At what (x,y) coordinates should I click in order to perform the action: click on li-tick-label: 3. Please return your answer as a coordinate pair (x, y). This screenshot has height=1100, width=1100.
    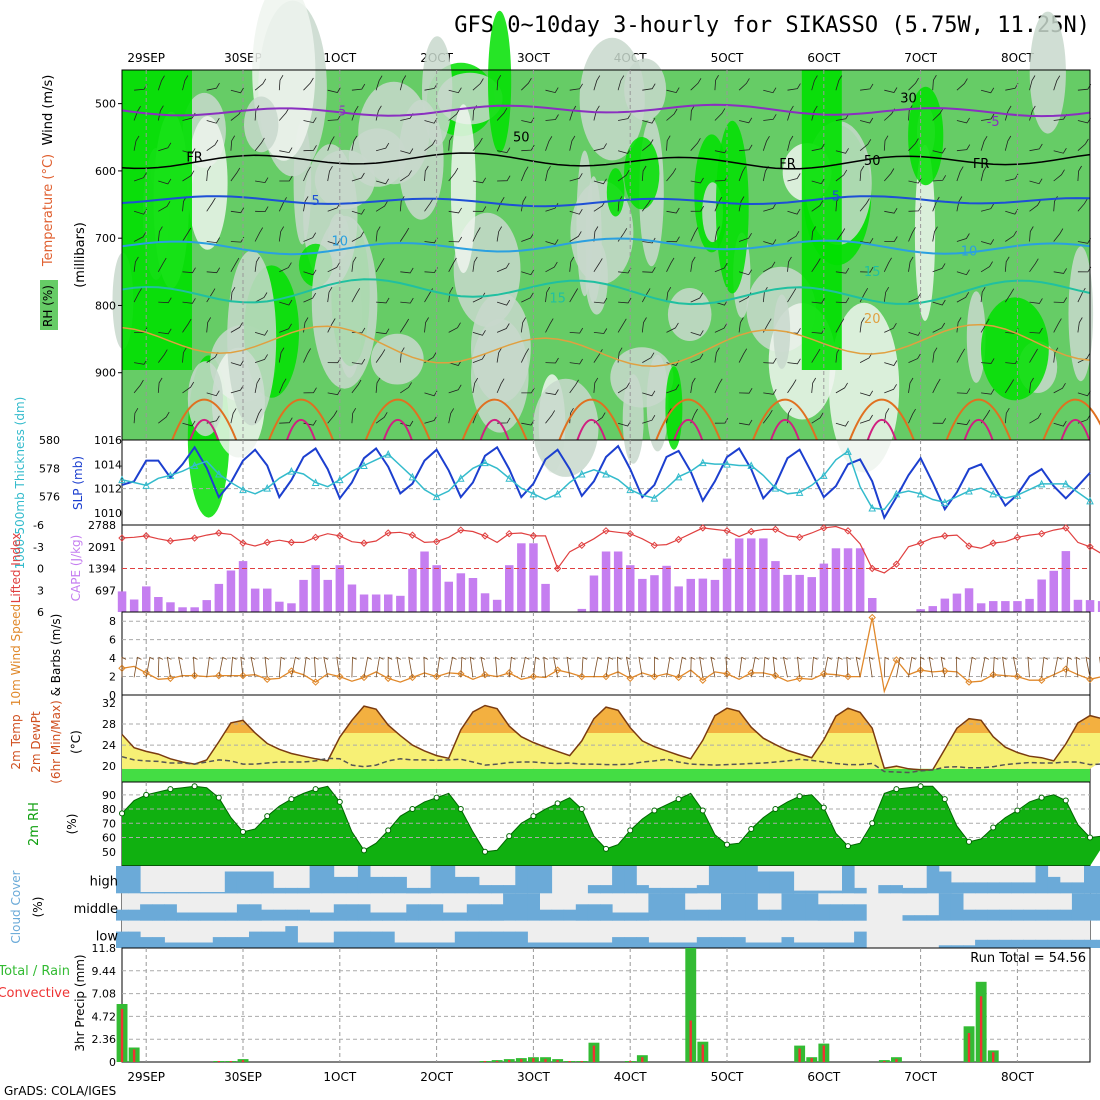
    Looking at the image, I should click on (40, 590).